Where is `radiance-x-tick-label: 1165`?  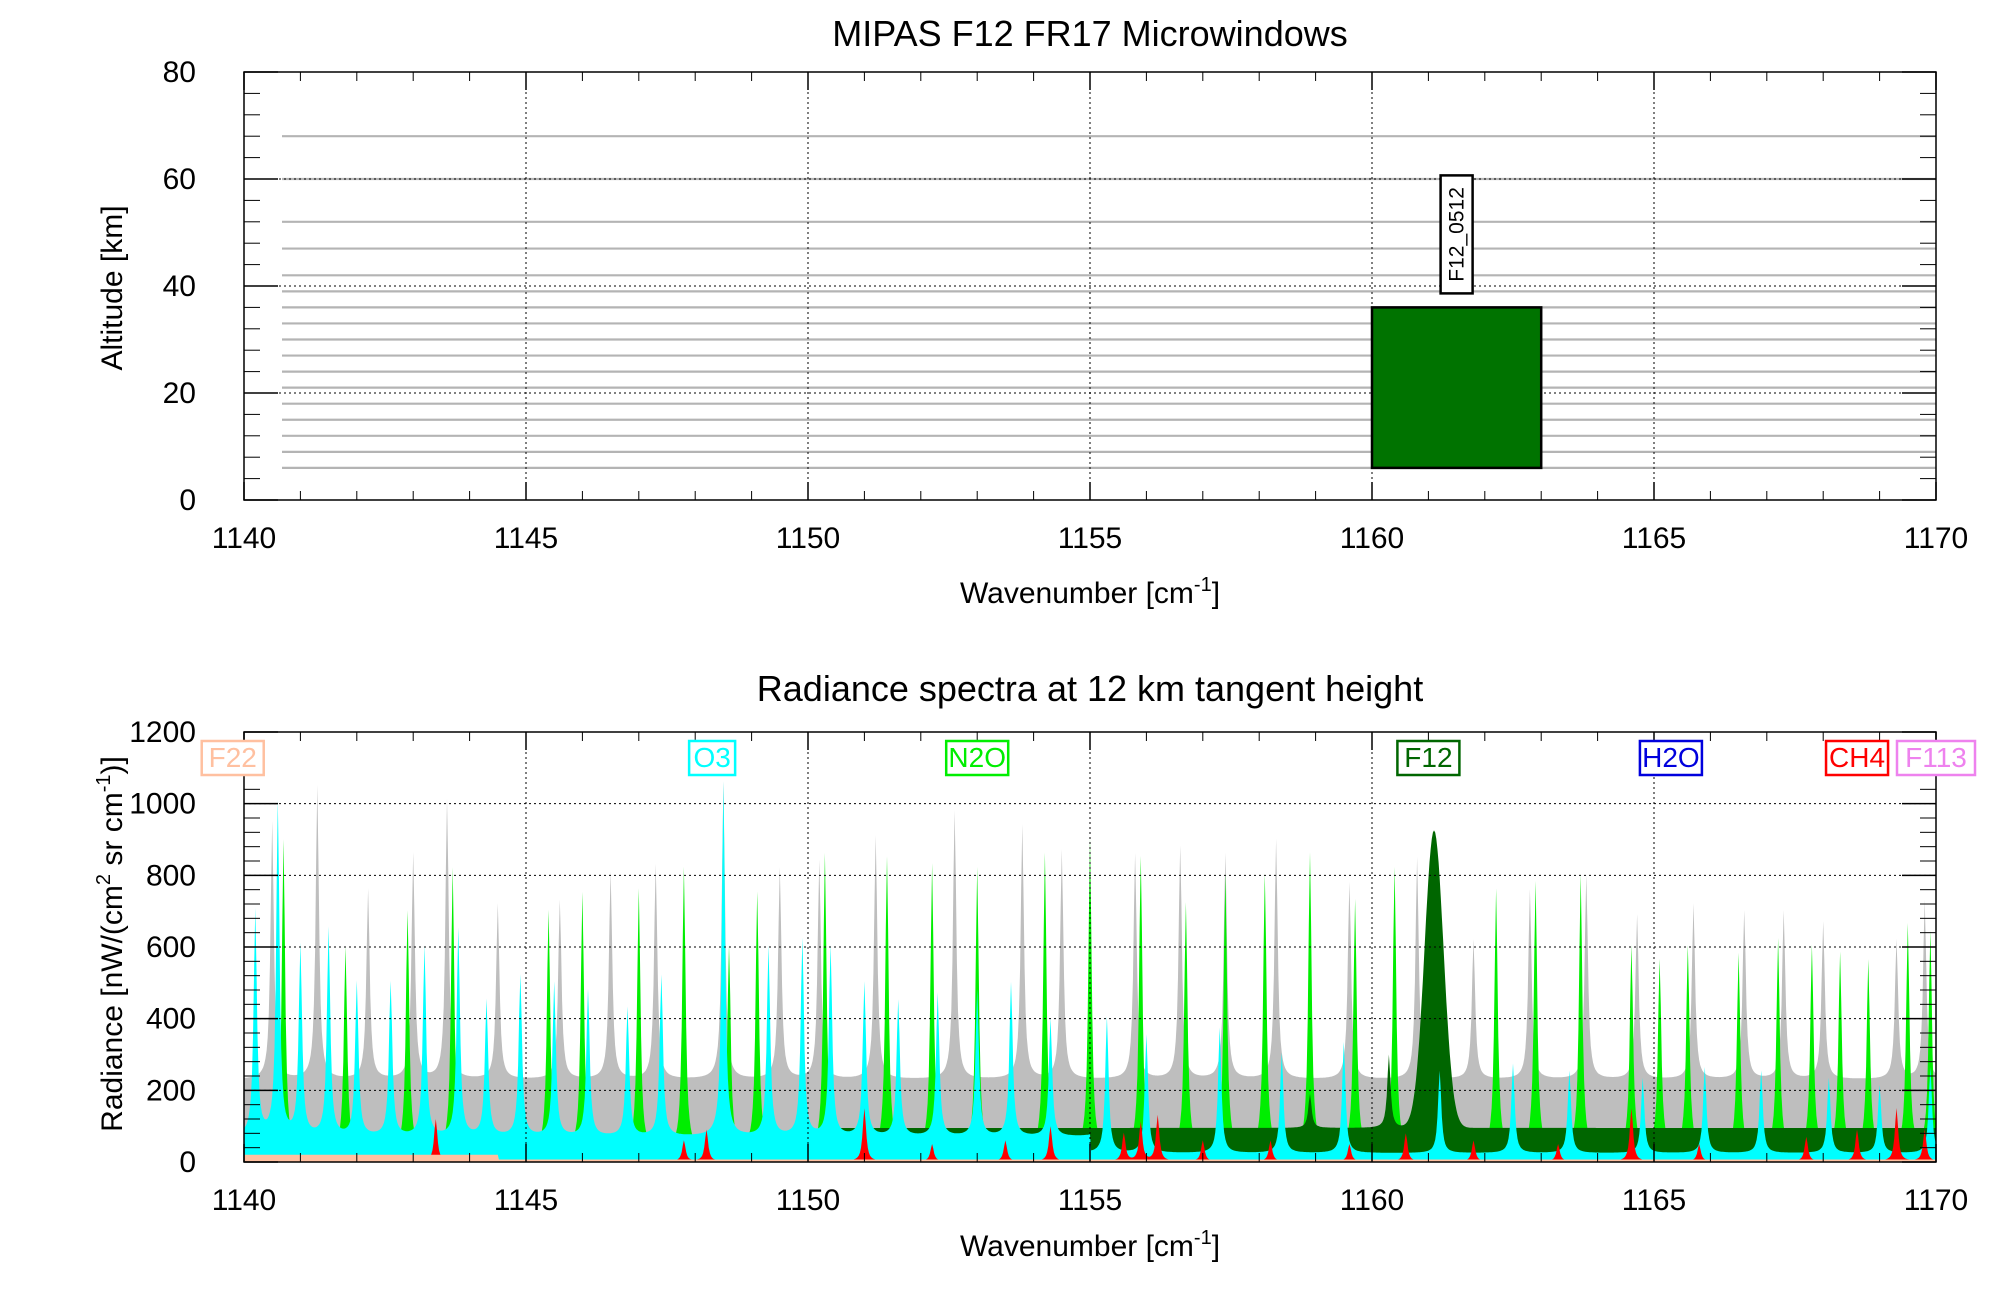
radiance-x-tick-label: 1165 is located at coordinates (1654, 1200).